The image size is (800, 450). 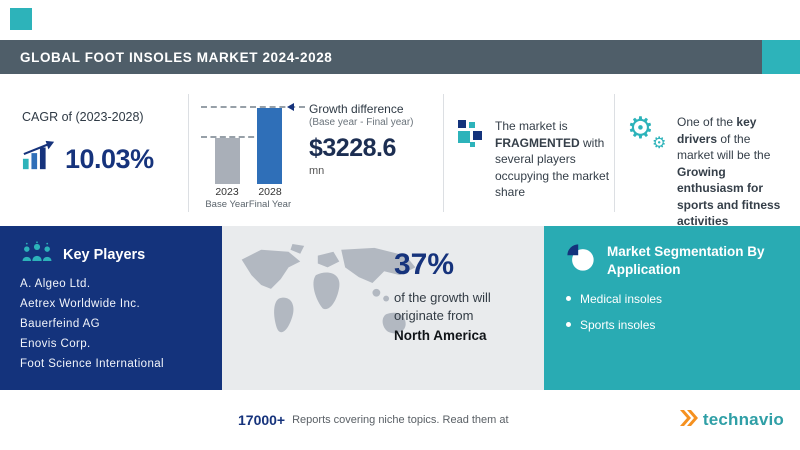 What do you see at coordinates (440, 335) in the screenshot?
I see `growth-origin-region: North America` at bounding box center [440, 335].